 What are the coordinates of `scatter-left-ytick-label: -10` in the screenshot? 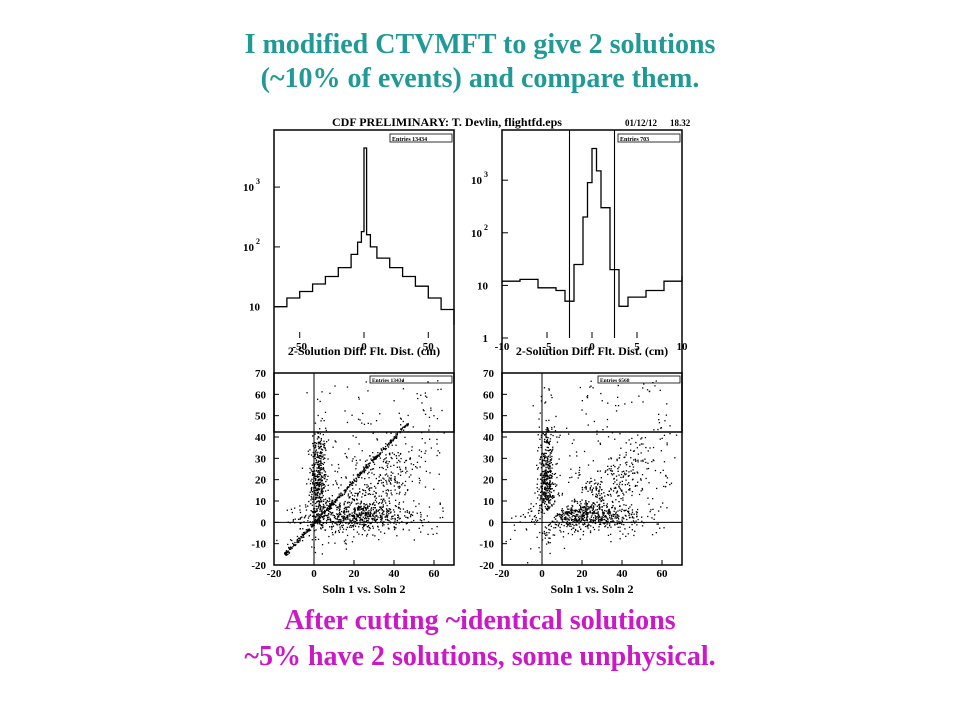 It's located at (258, 545).